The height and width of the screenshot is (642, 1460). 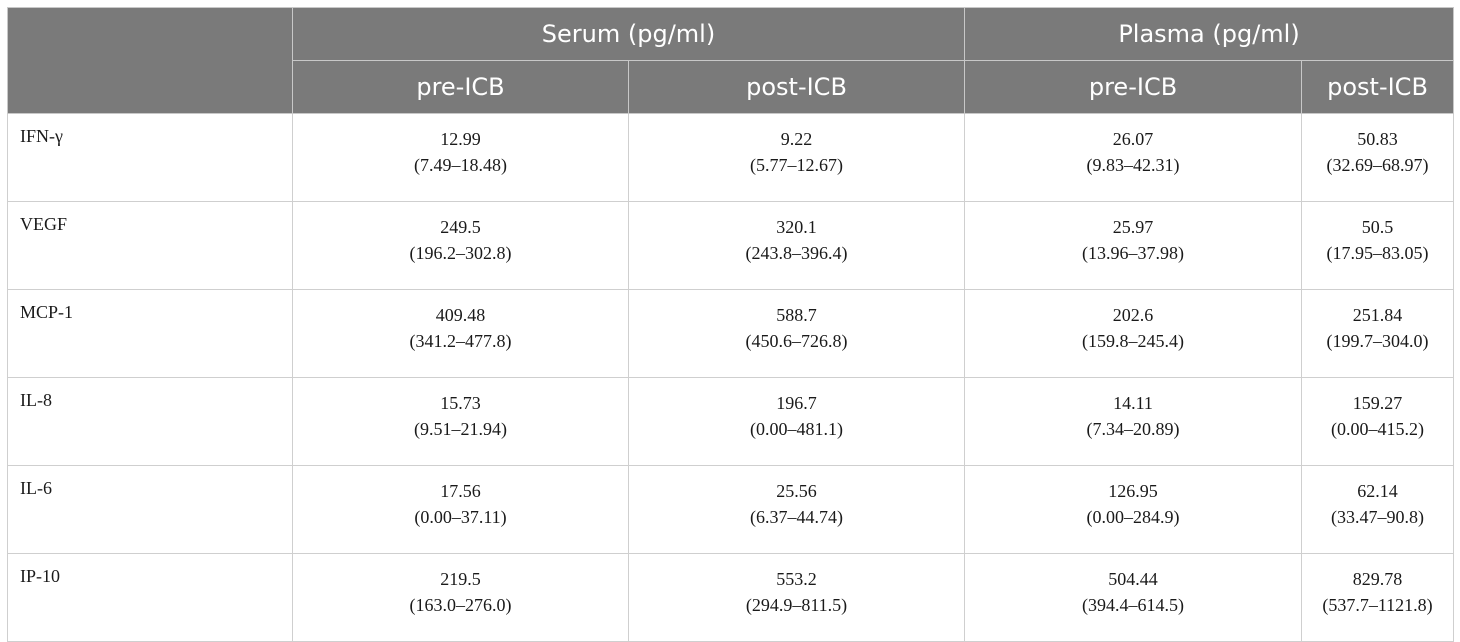 What do you see at coordinates (460, 165) in the screenshot?
I see `cell-range: (7.49–18.48)` at bounding box center [460, 165].